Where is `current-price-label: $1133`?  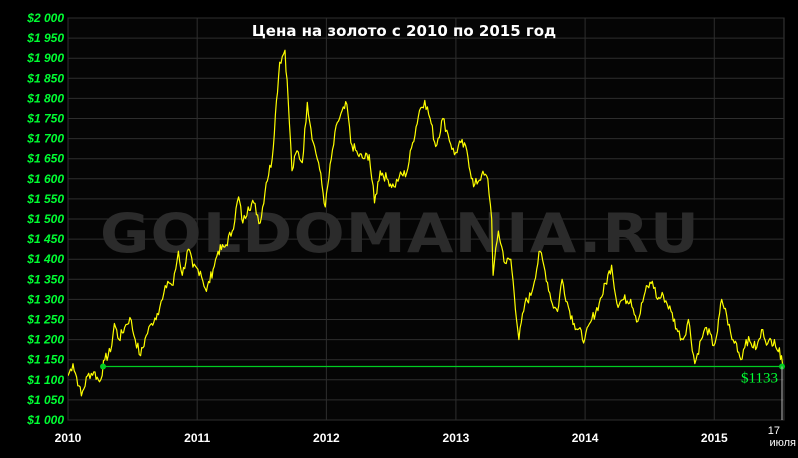 current-price-label: $1133 is located at coordinates (759, 379).